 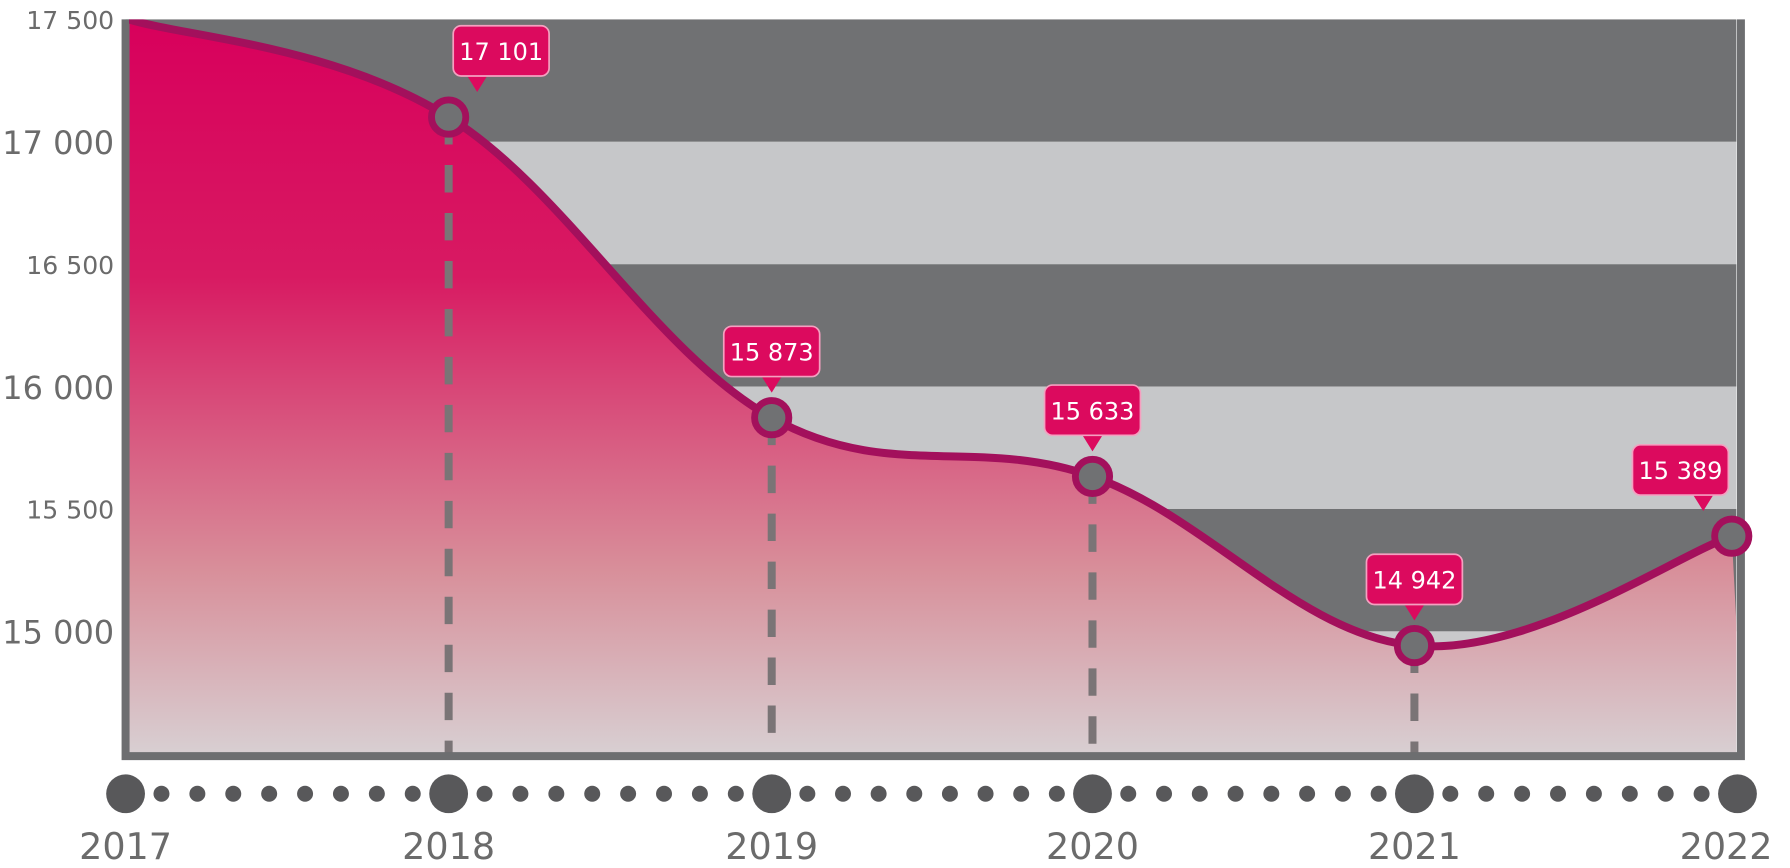 What do you see at coordinates (58, 388) in the screenshot?
I see `y-tick-label: 16 000` at bounding box center [58, 388].